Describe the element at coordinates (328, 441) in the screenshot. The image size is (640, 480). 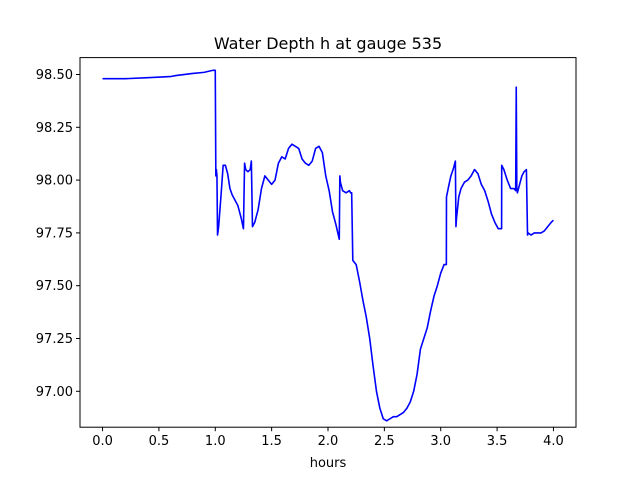
I see `x-tick-label: 2.0` at that location.